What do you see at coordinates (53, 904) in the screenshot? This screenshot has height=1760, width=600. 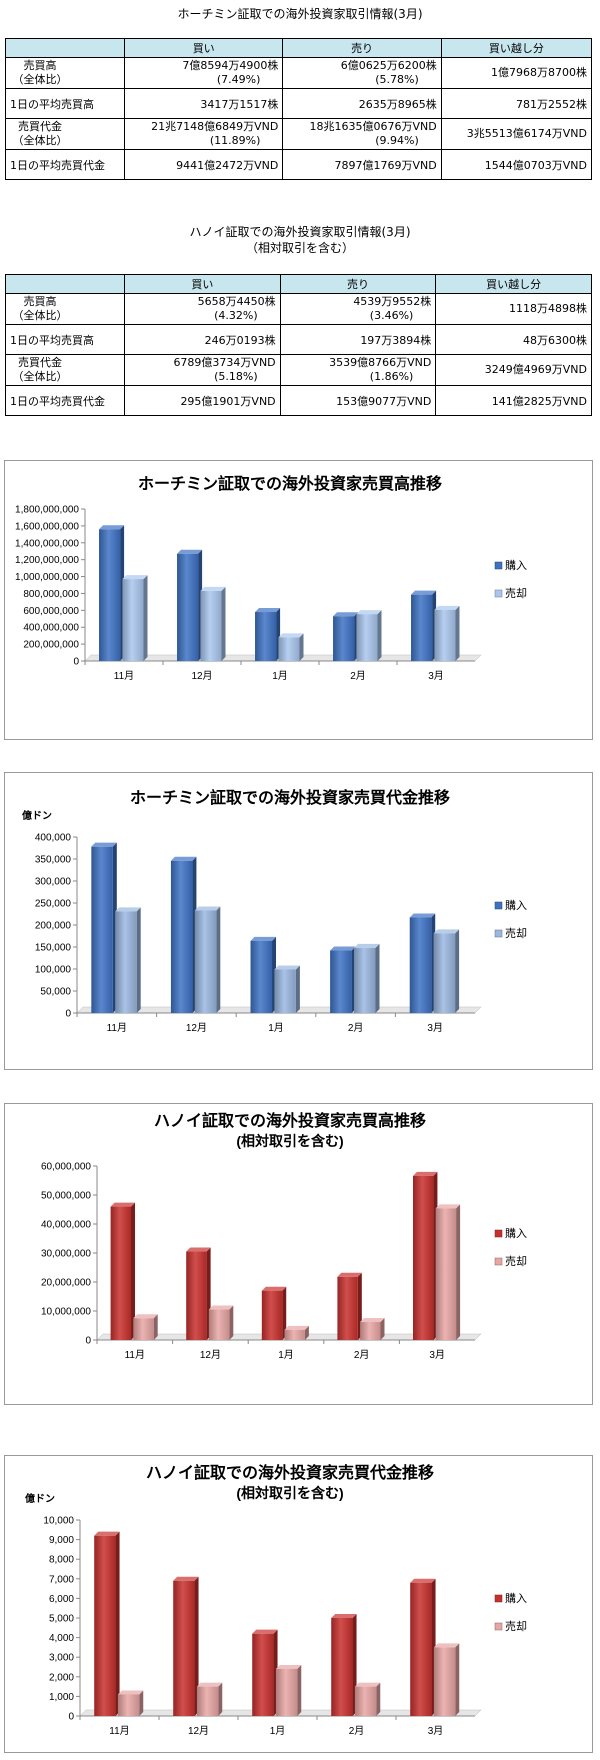 I see `y-tick-label: 250,000` at bounding box center [53, 904].